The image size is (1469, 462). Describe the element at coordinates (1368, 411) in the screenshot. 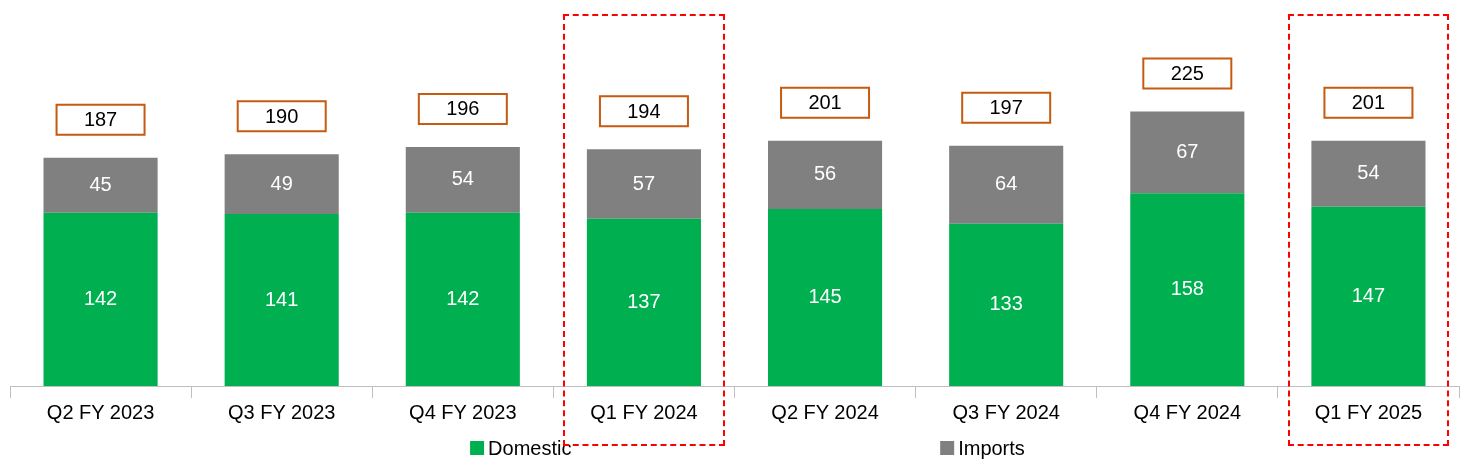

I see `x-tick-label: Q1 FY 2025` at that location.